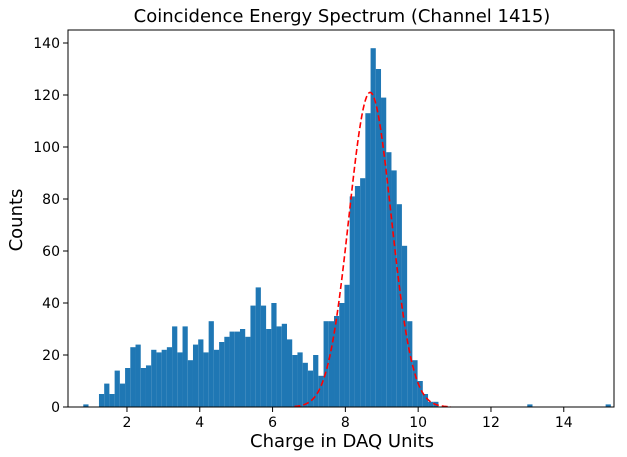 The image size is (627, 457). What do you see at coordinates (16, 220) in the screenshot?
I see `y-axis-label: Counts` at bounding box center [16, 220].